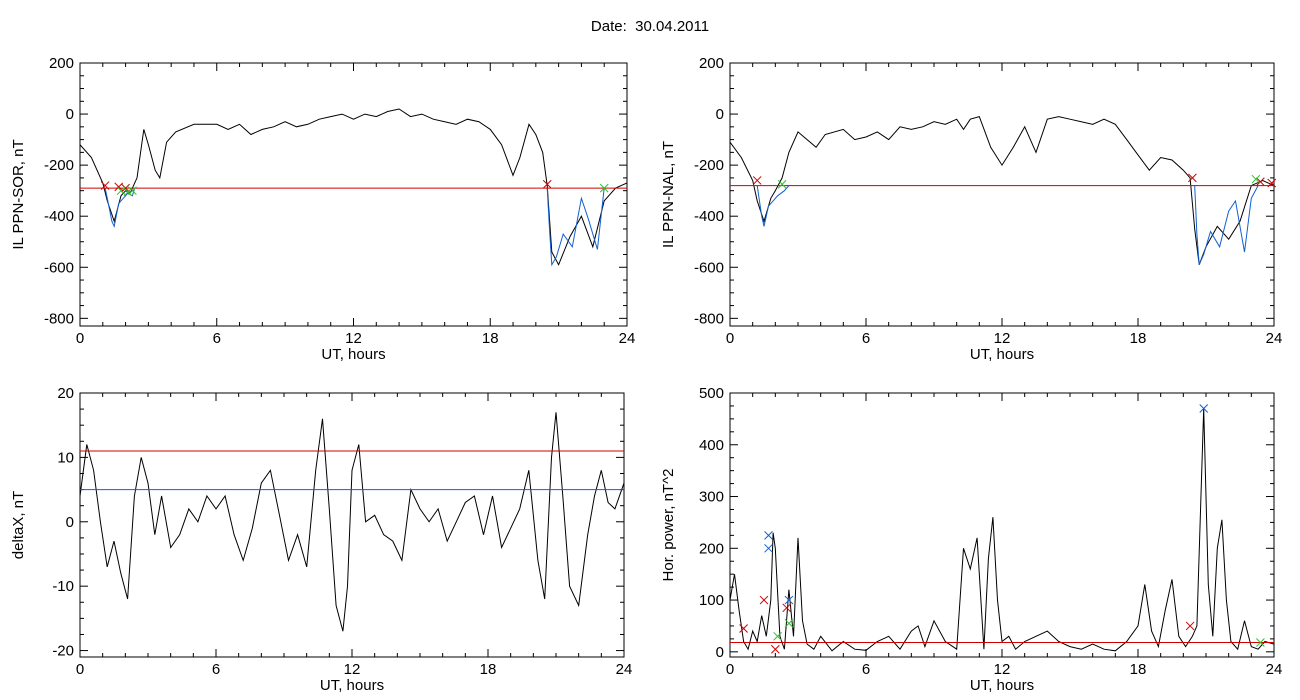  I want to click on y-tick-label: 300, so click(711, 497).